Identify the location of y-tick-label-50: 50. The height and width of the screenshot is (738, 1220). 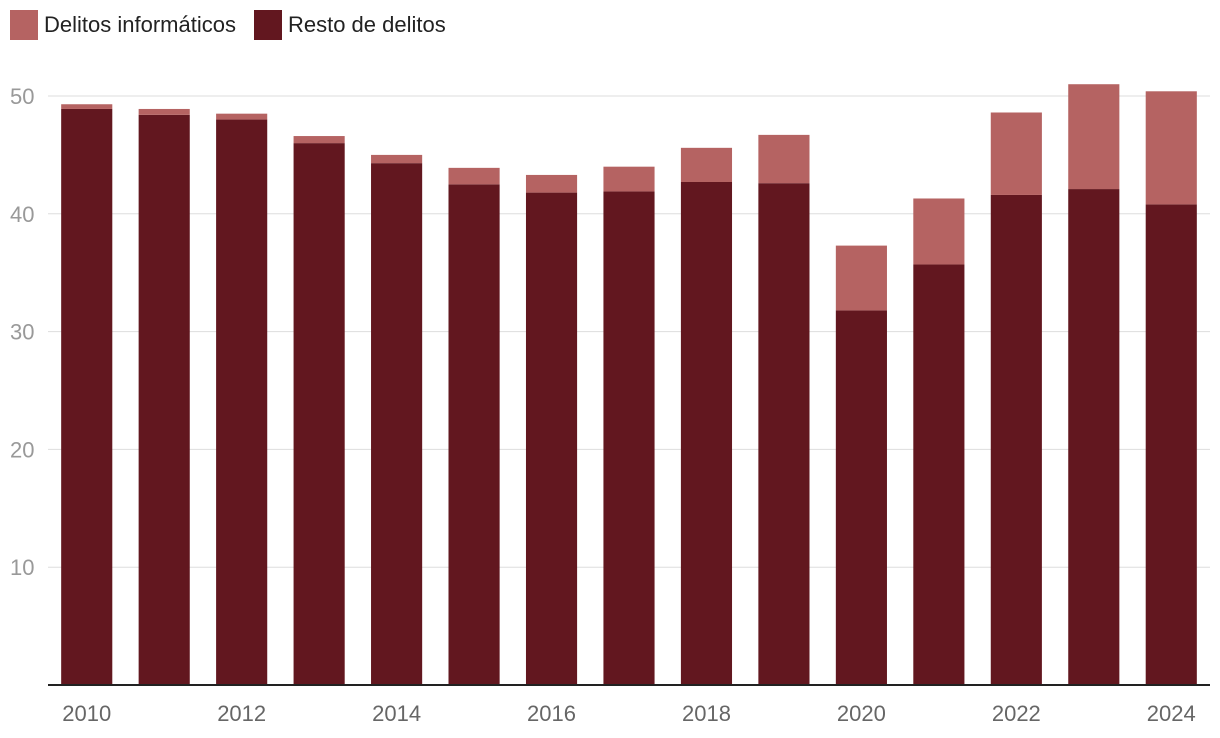
(22, 96).